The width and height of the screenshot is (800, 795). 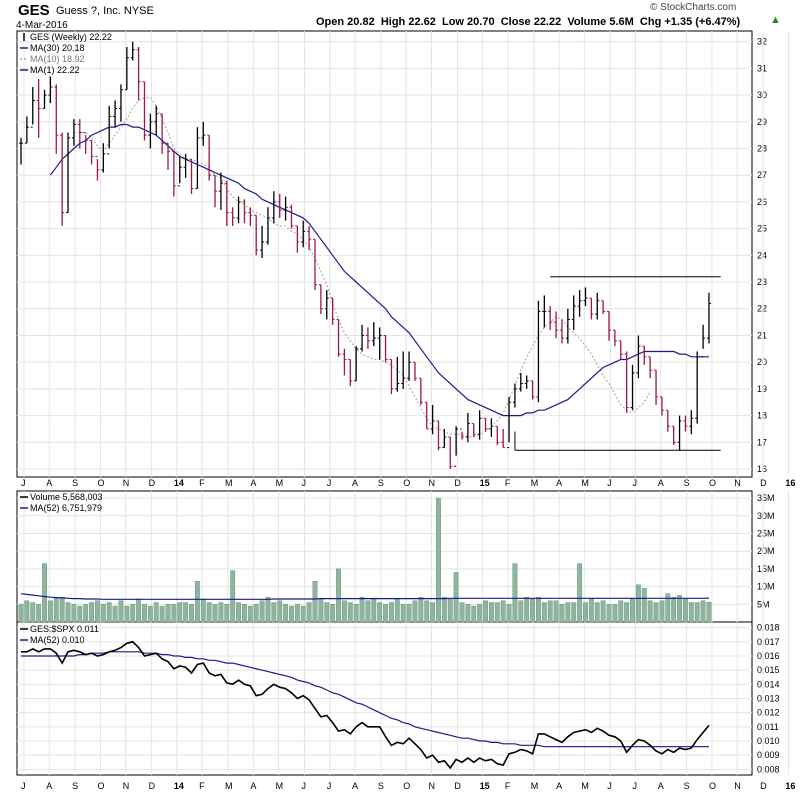 I want to click on ratio-tick-label: 0.014, so click(x=768, y=684).